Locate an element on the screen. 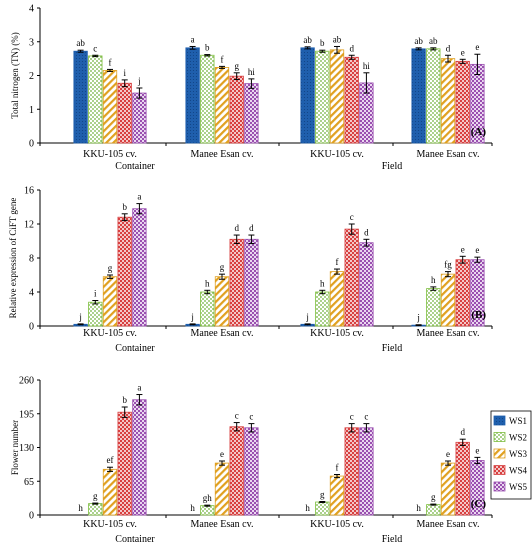 This screenshot has height=550, width=532. significance-letter: a is located at coordinates (139, 388).